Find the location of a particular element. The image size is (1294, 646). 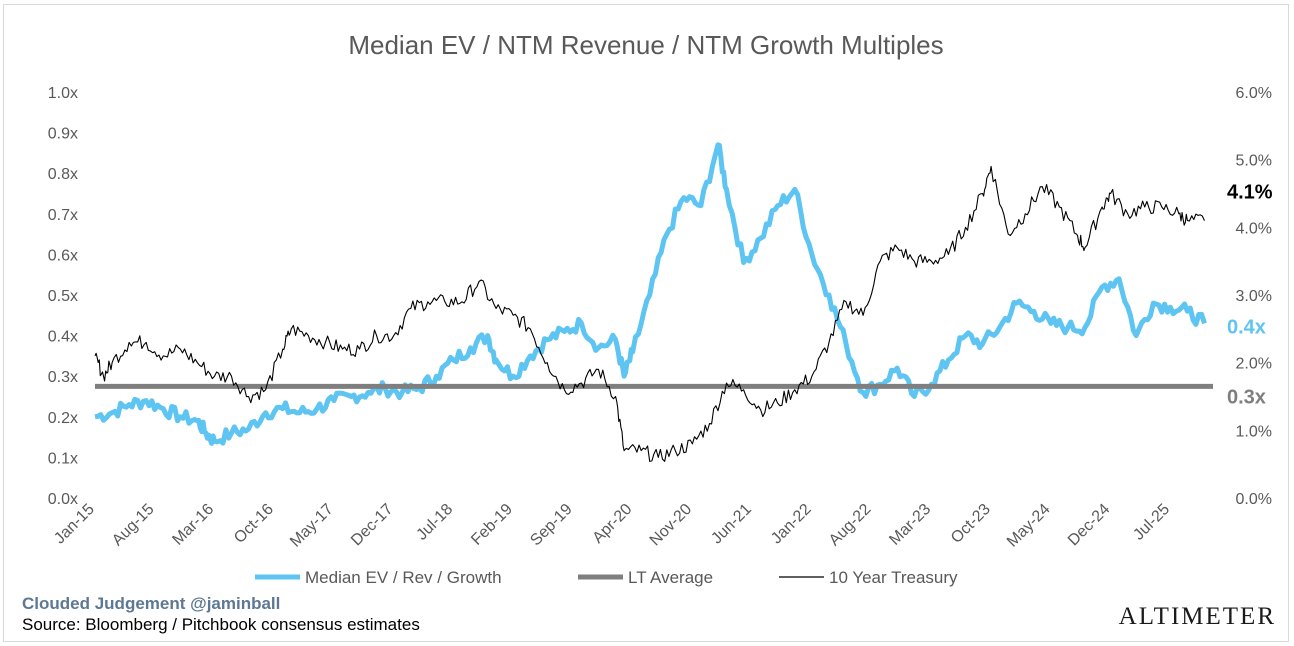

x-tick-label: Sep-19 is located at coordinates (551, 525).